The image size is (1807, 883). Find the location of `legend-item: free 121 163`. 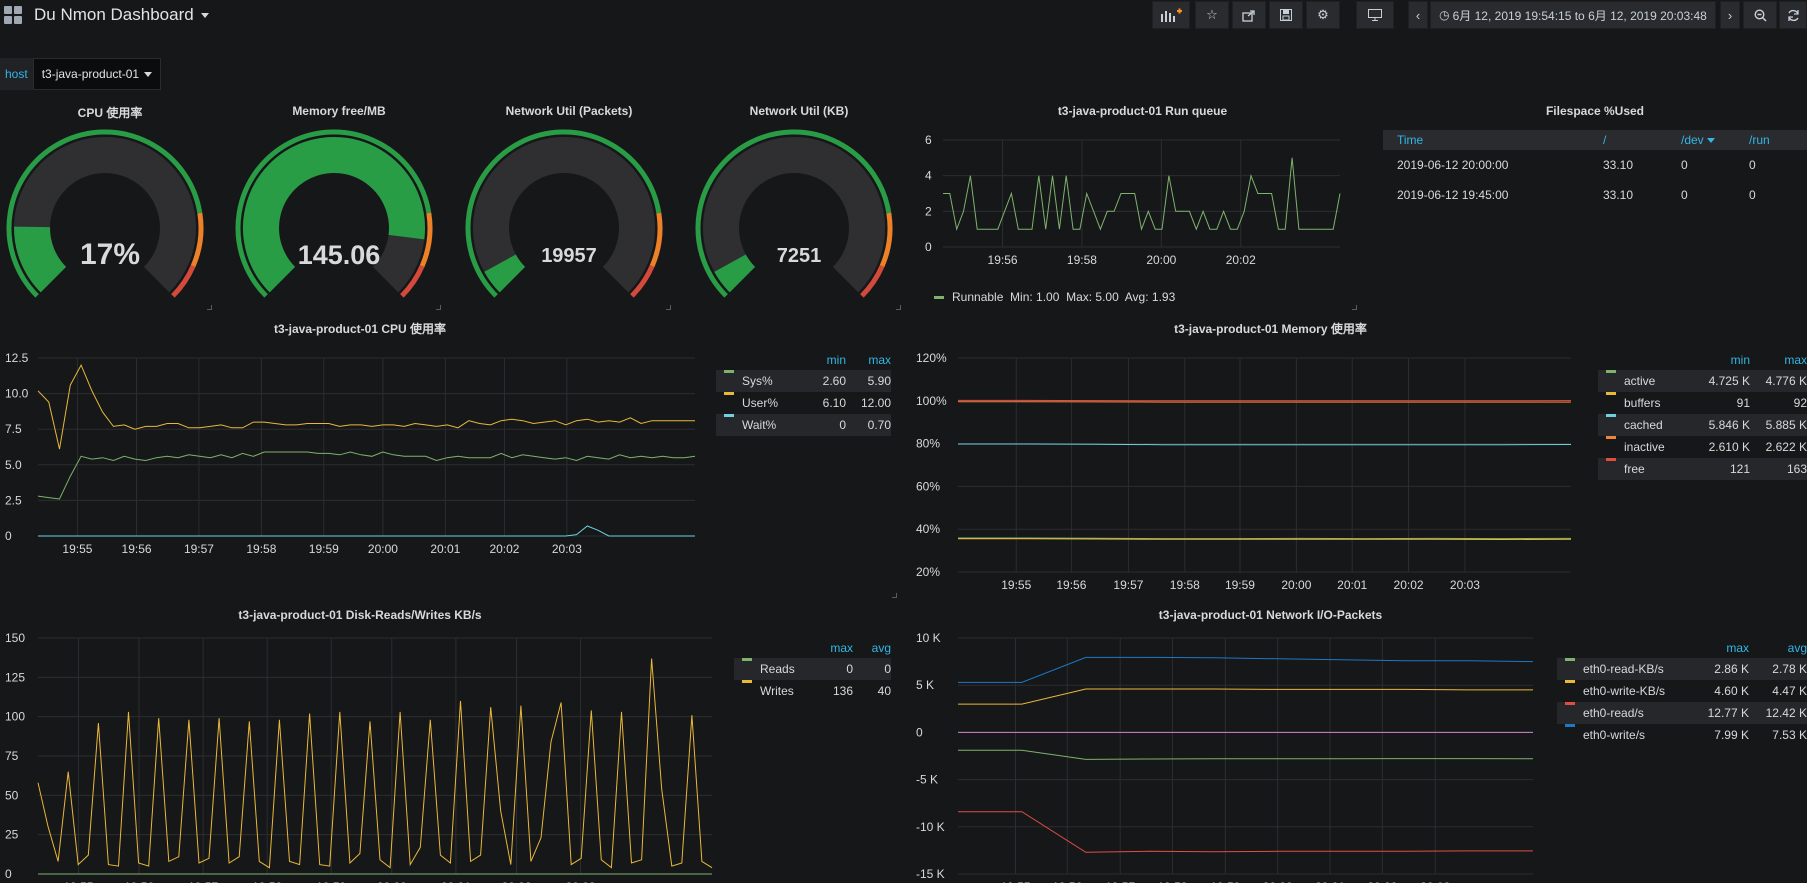

legend-item: free 121 163 is located at coordinates (1702, 469).